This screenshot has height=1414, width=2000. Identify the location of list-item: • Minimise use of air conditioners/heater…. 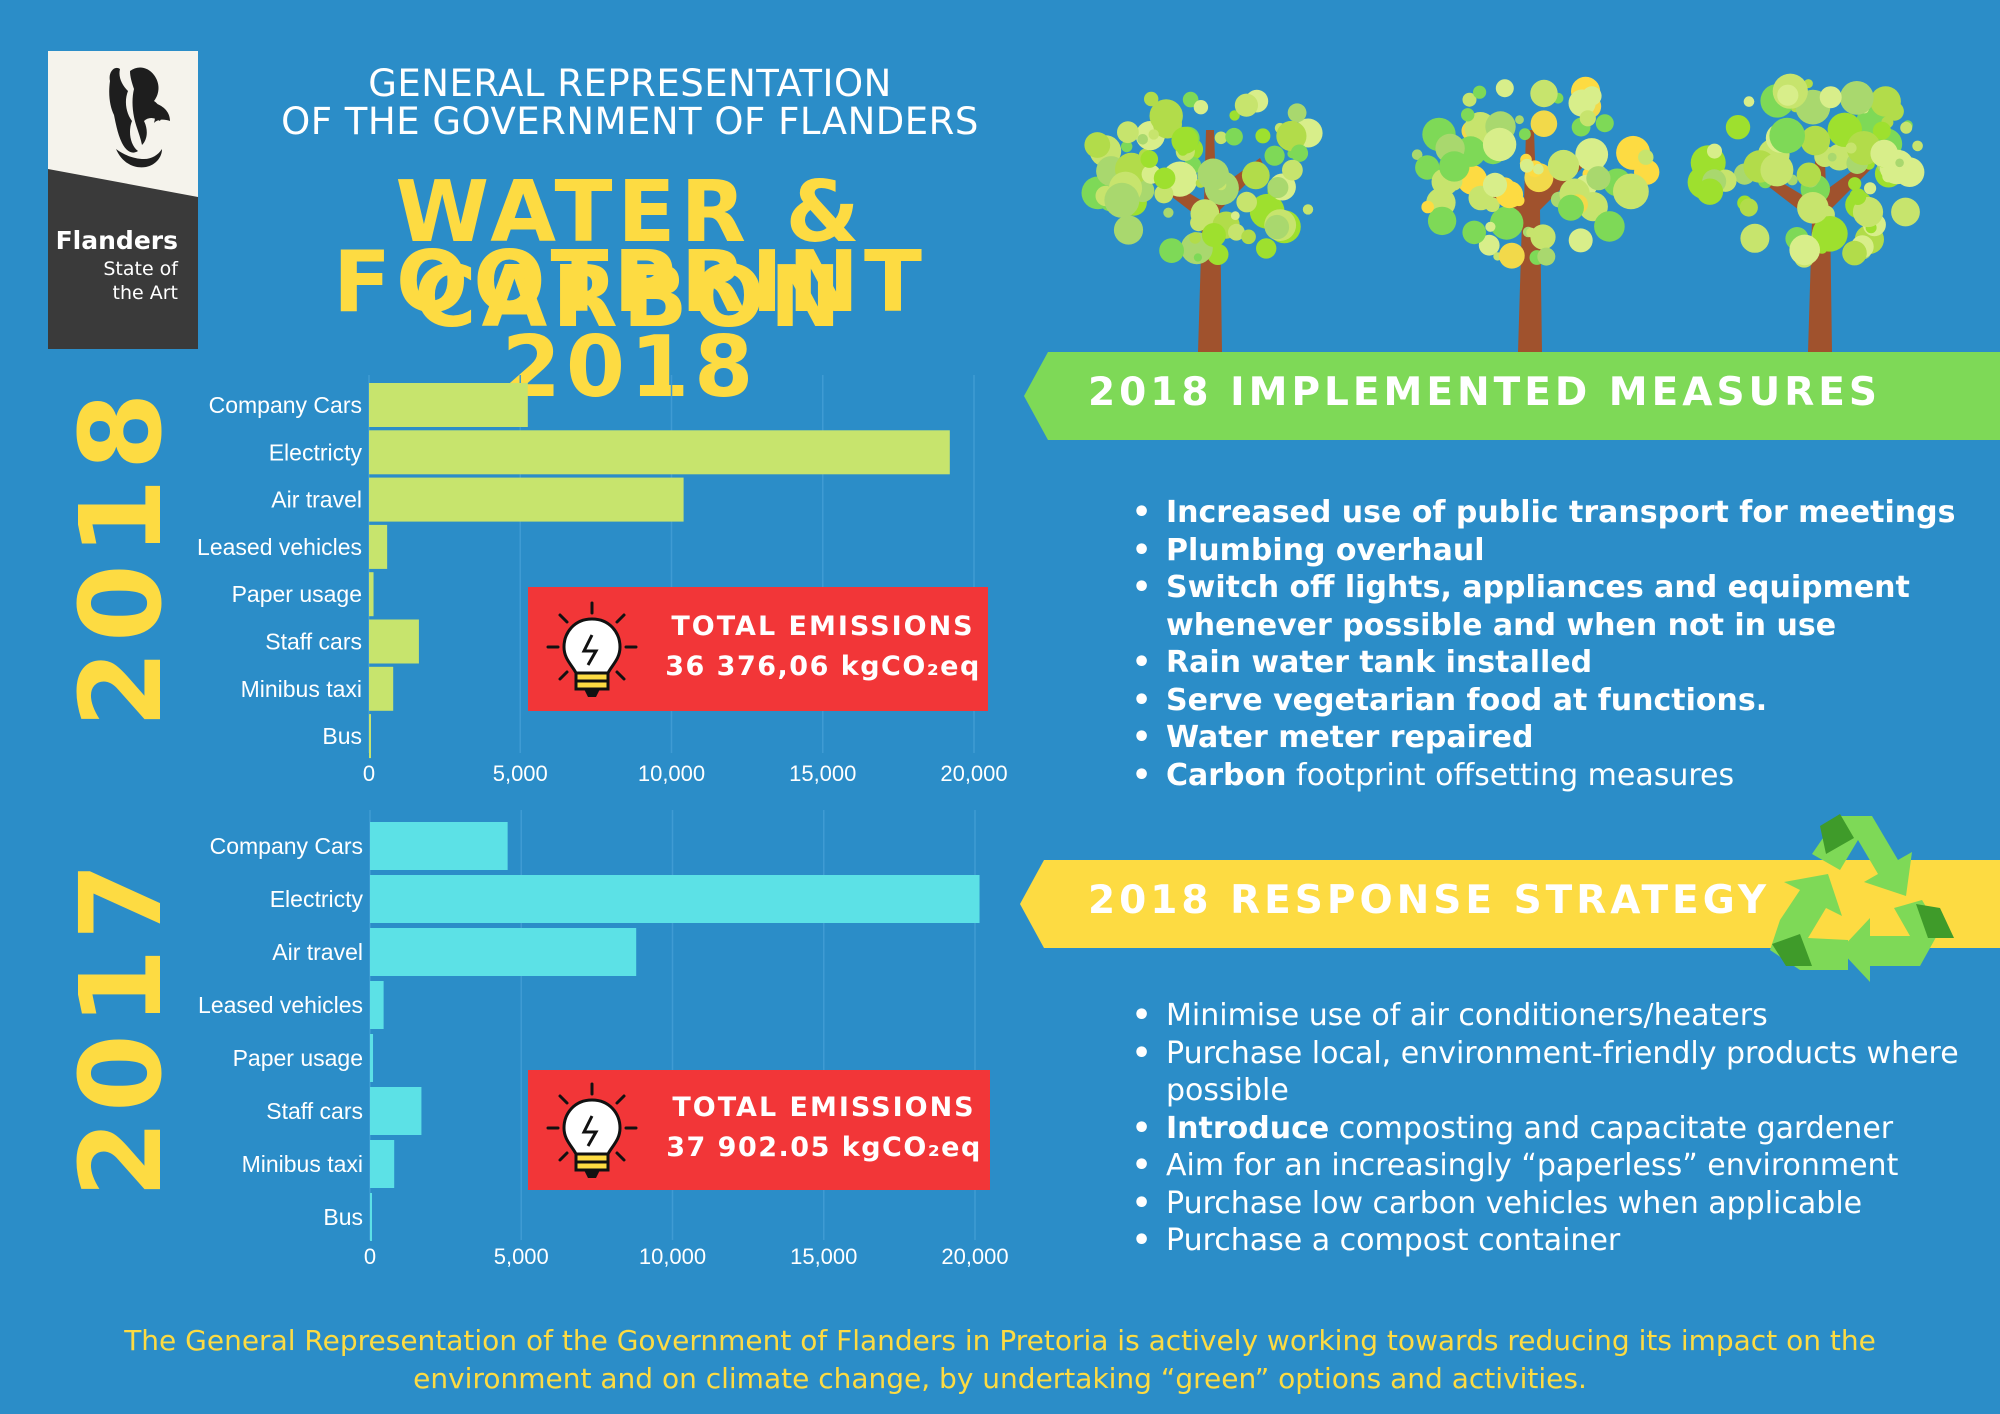
(1450, 1015).